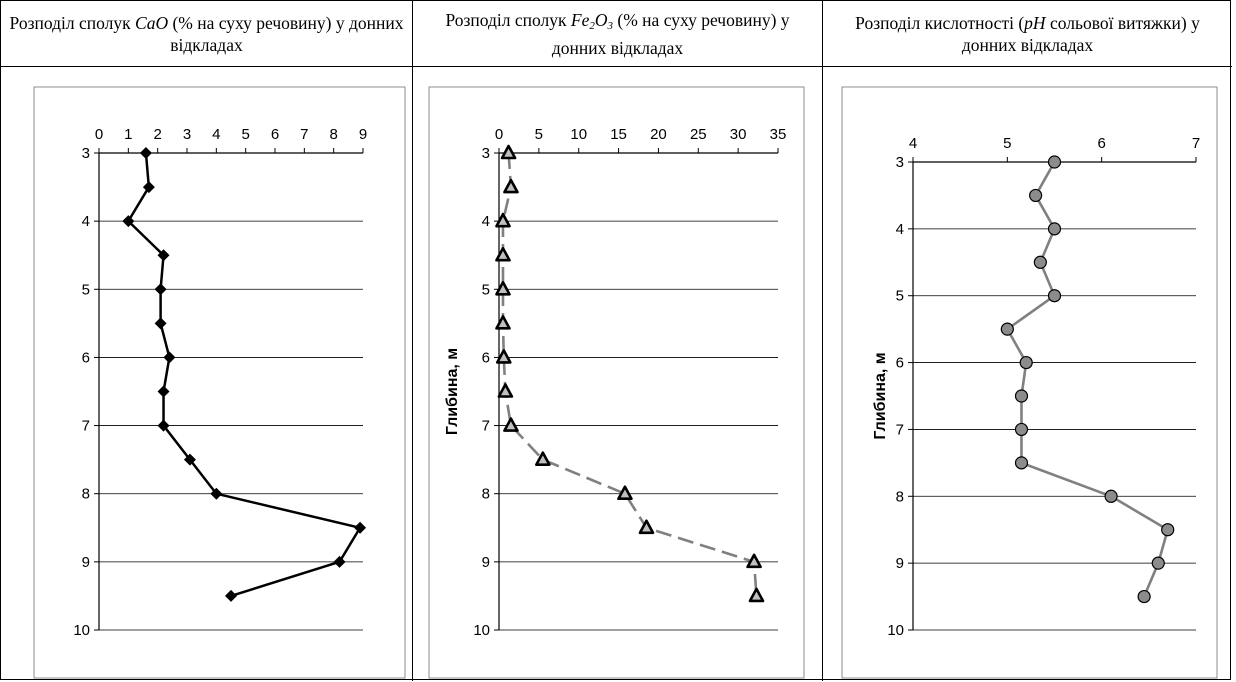 The height and width of the screenshot is (682, 1236). Describe the element at coordinates (698, 134) in the screenshot. I see `x-tick-label: 25` at that location.